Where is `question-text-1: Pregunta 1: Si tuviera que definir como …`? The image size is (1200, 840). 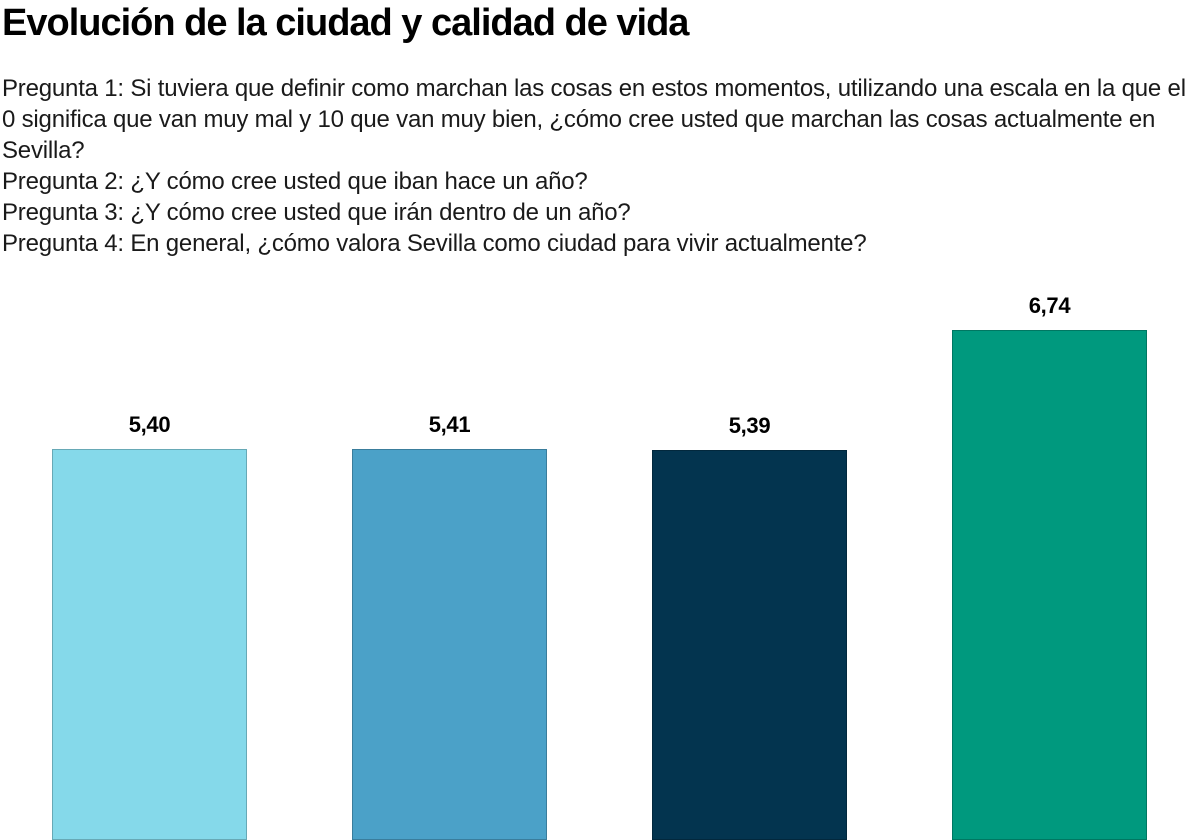 question-text-1: Pregunta 1: Si tuviera que definir como … is located at coordinates (594, 119).